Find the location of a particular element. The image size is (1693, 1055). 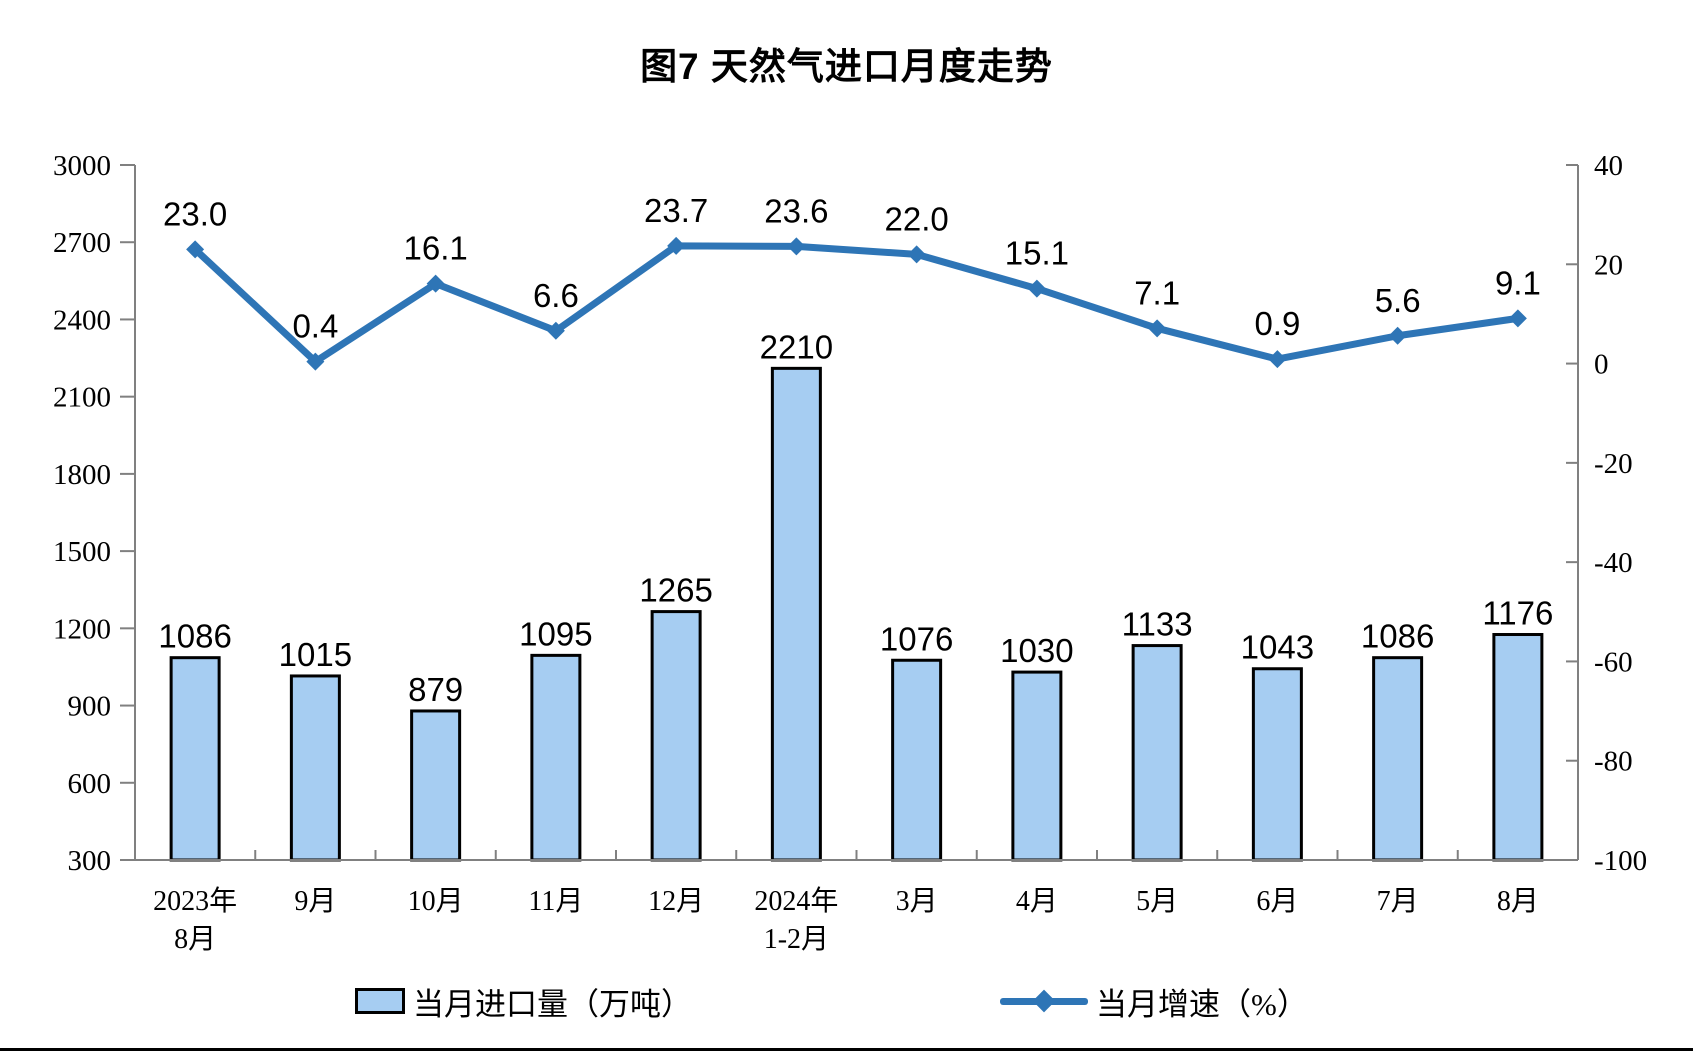

legend-item-bar: 当月进口量（万吨） is located at coordinates (523, 1003).